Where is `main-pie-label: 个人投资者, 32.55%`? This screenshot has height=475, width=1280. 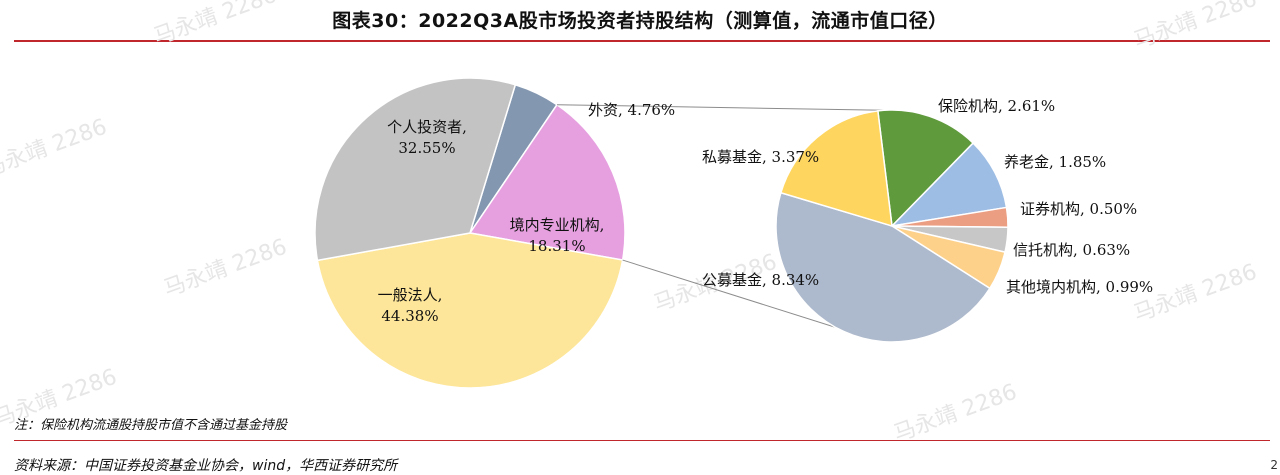
main-pie-label: 个人投资者, 32.55% is located at coordinates (427, 137).